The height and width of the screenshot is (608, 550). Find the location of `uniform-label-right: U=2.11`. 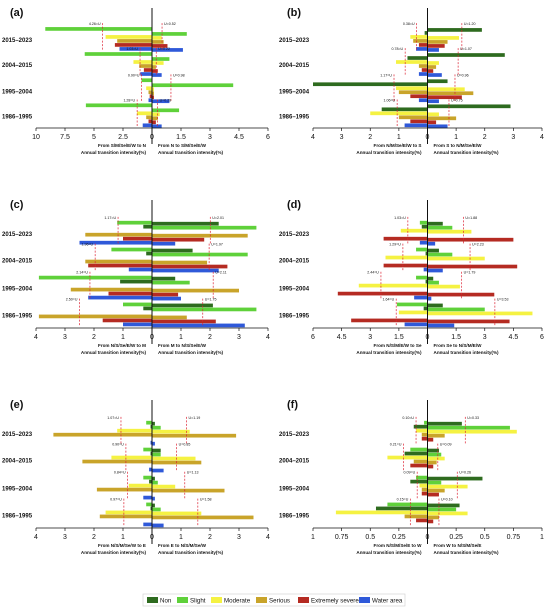

uniform-label-right: U=2.11 is located at coordinates (220, 273).